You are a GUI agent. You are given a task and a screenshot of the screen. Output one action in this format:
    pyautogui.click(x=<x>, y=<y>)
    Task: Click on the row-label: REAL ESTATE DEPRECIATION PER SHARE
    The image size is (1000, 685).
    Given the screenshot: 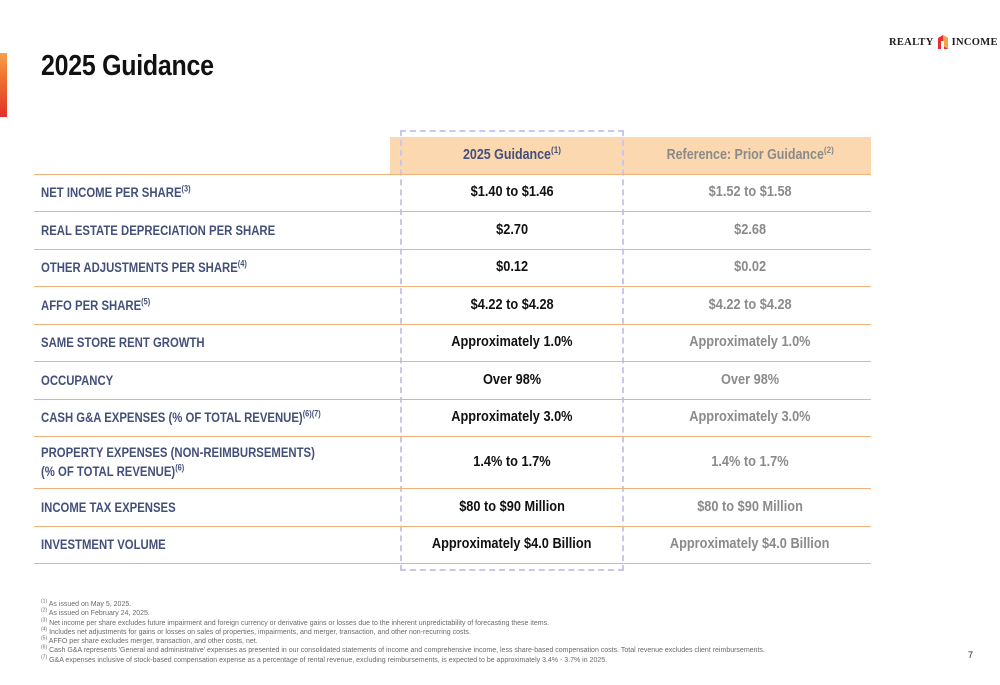 What is the action you would take?
    pyautogui.click(x=158, y=230)
    